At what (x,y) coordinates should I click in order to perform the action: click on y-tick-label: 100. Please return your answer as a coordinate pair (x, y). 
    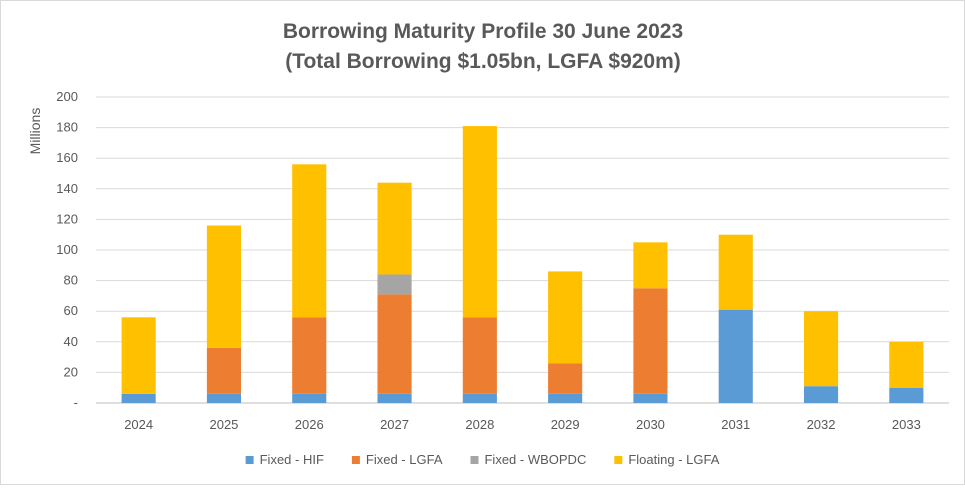
    Looking at the image, I should click on (67, 249).